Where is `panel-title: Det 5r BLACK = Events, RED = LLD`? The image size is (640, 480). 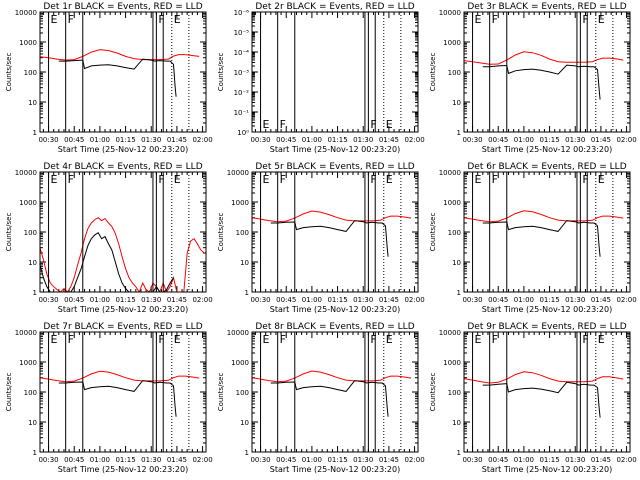
panel-title: Det 5r BLACK = Events, RED = LLD is located at coordinates (334, 167).